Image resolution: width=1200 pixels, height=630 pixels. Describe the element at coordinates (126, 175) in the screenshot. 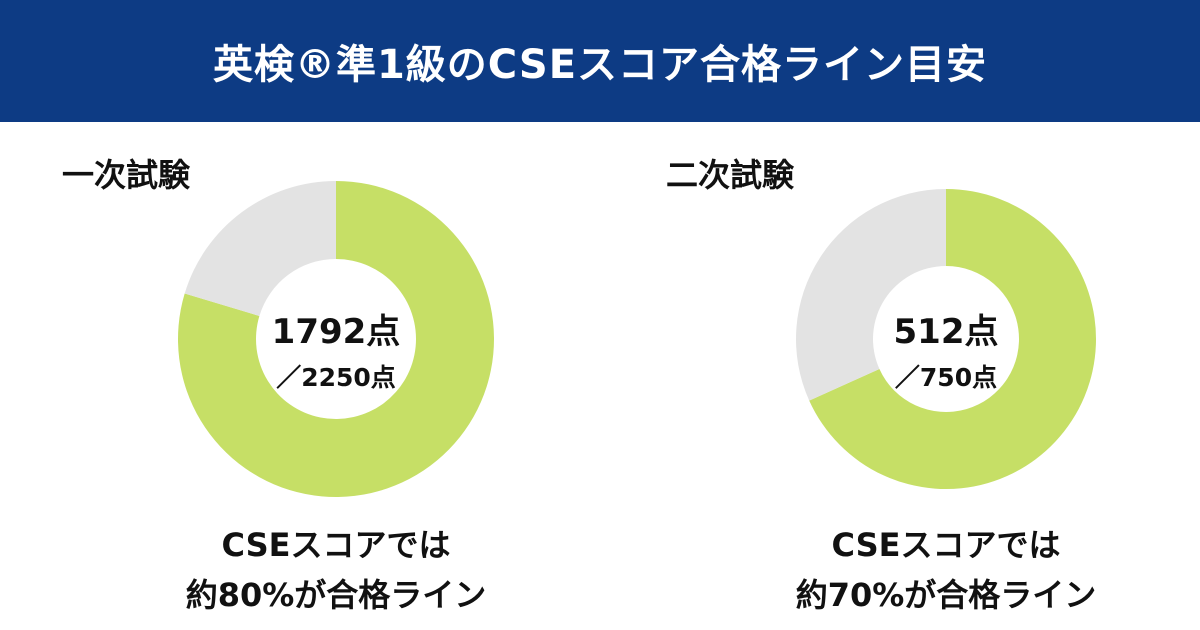

I see `chart-title: 一次試験` at that location.